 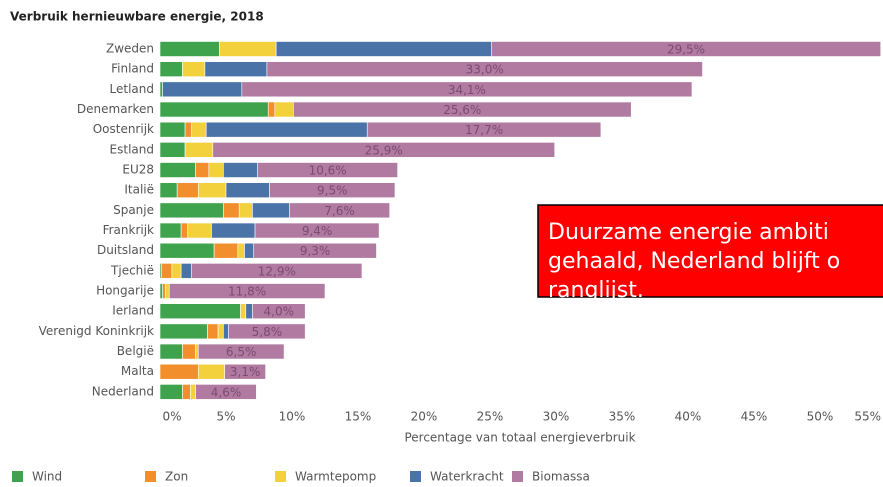 What do you see at coordinates (225, 417) in the screenshot?
I see `x-tick-label: 5%` at bounding box center [225, 417].